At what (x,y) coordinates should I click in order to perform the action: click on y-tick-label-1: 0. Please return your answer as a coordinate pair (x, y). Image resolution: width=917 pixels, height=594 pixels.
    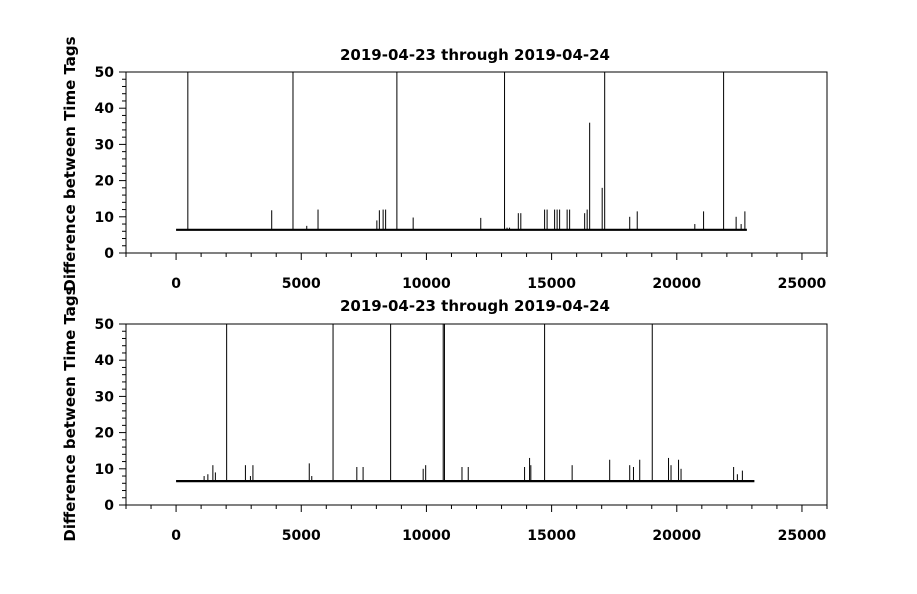
    Looking at the image, I should click on (109, 254).